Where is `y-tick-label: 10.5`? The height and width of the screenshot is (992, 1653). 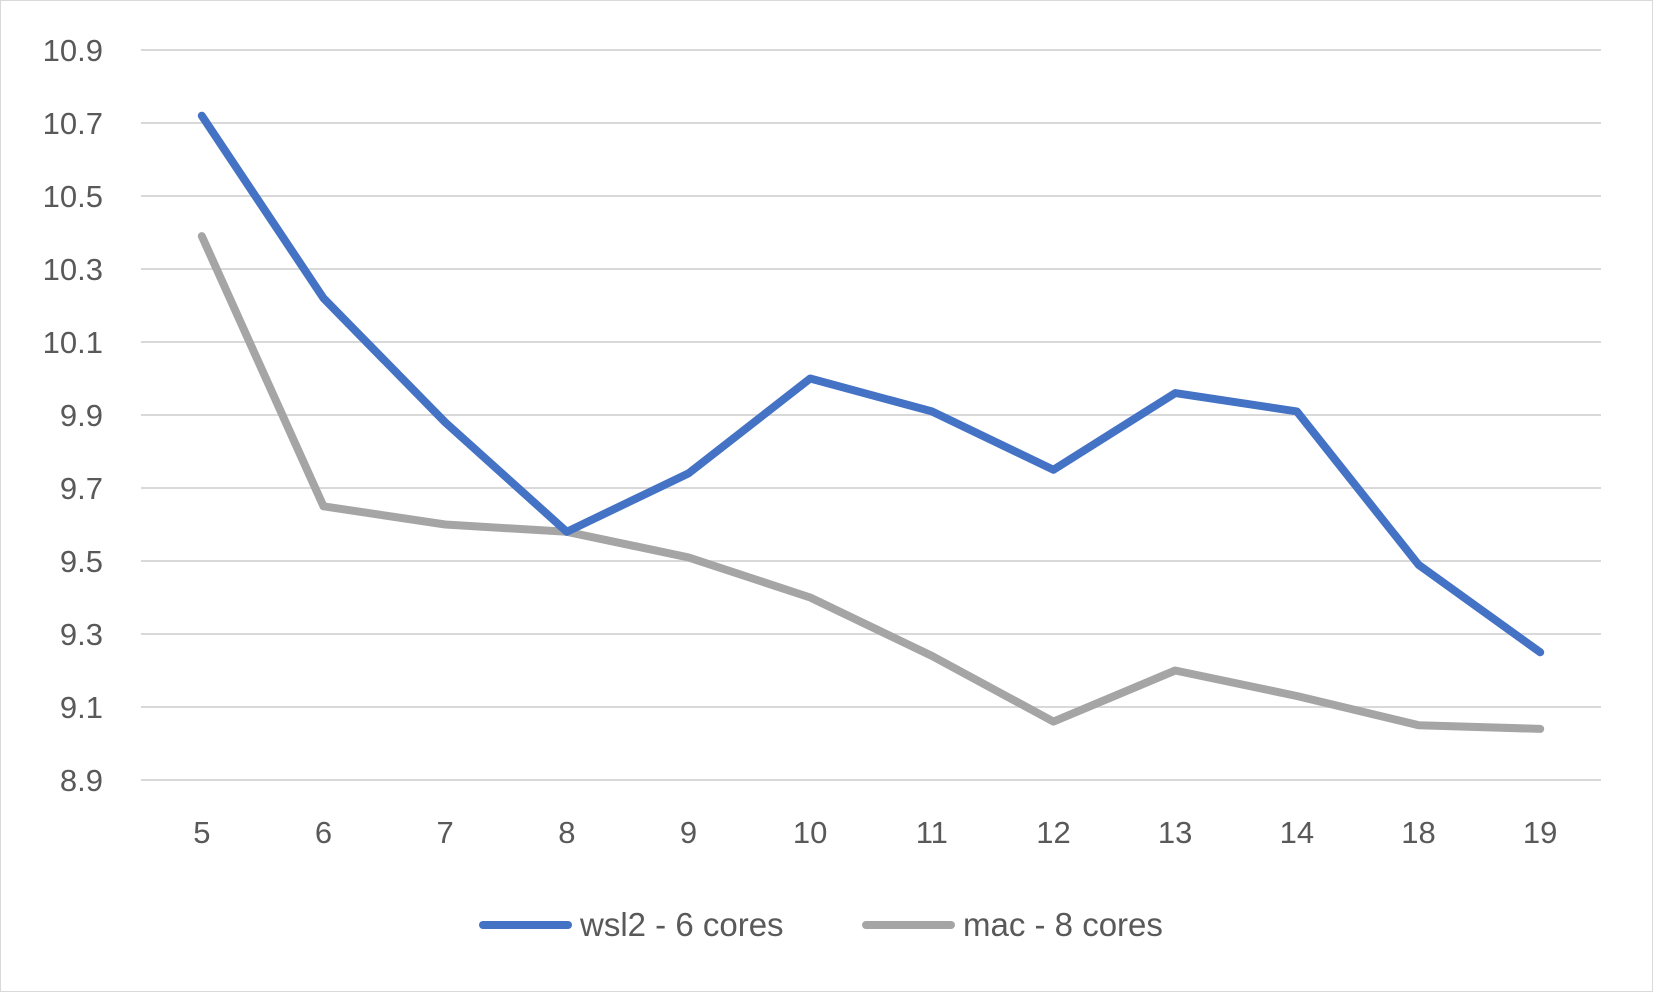 y-tick-label: 10.5 is located at coordinates (73, 196).